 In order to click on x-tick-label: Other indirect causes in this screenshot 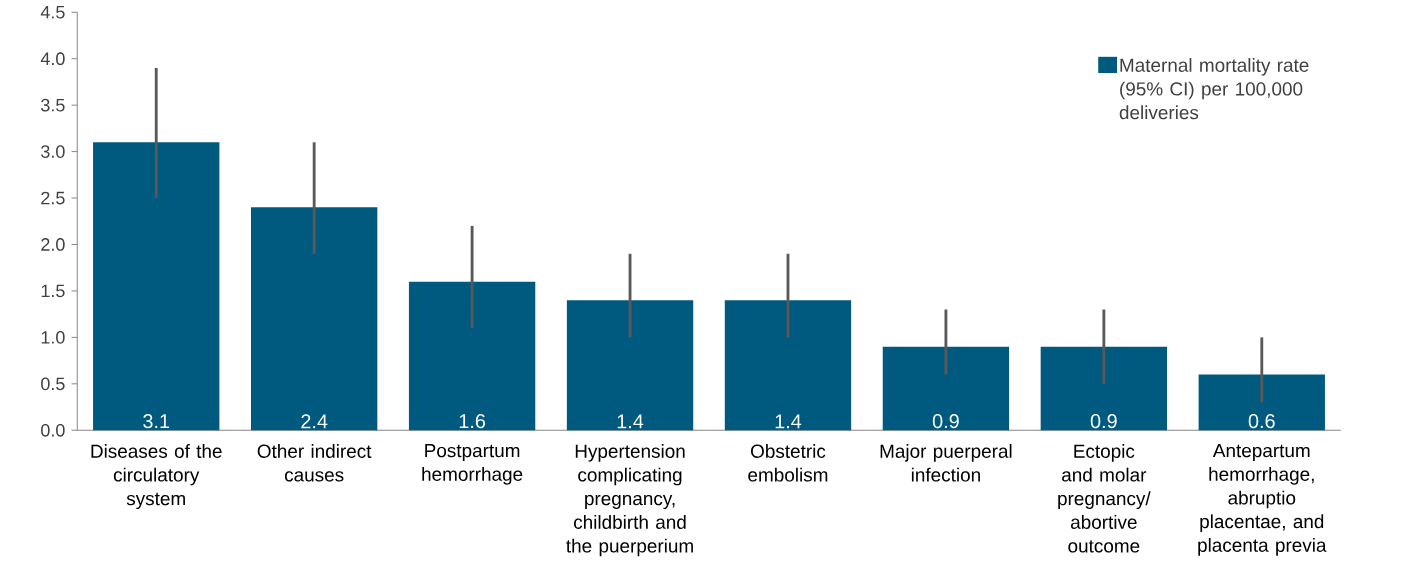, I will do `click(314, 462)`.